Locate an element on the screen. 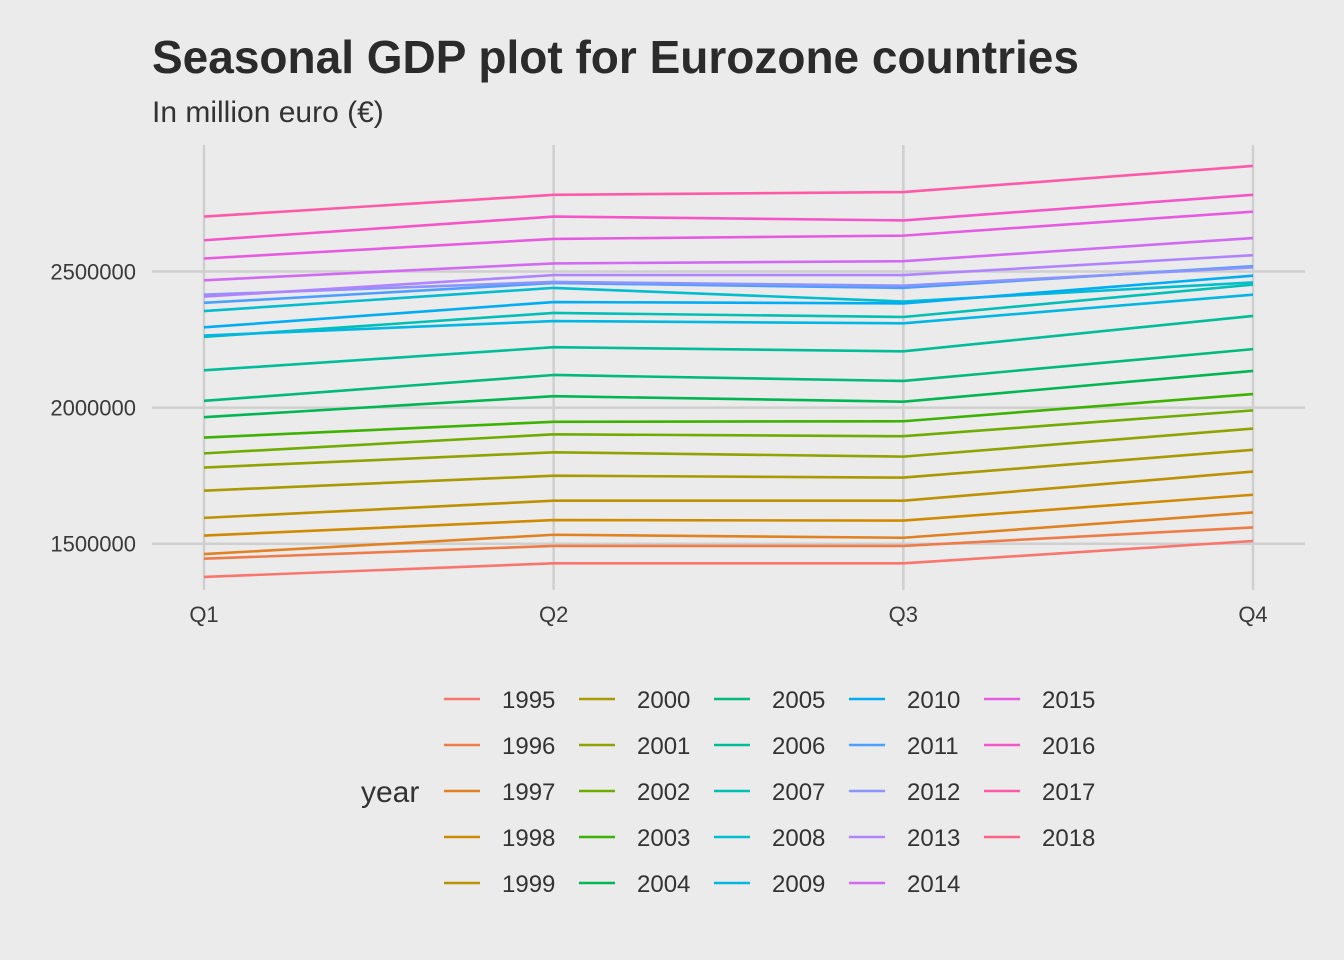 This screenshot has width=1344, height=960. series-line-2017 is located at coordinates (728, 191).